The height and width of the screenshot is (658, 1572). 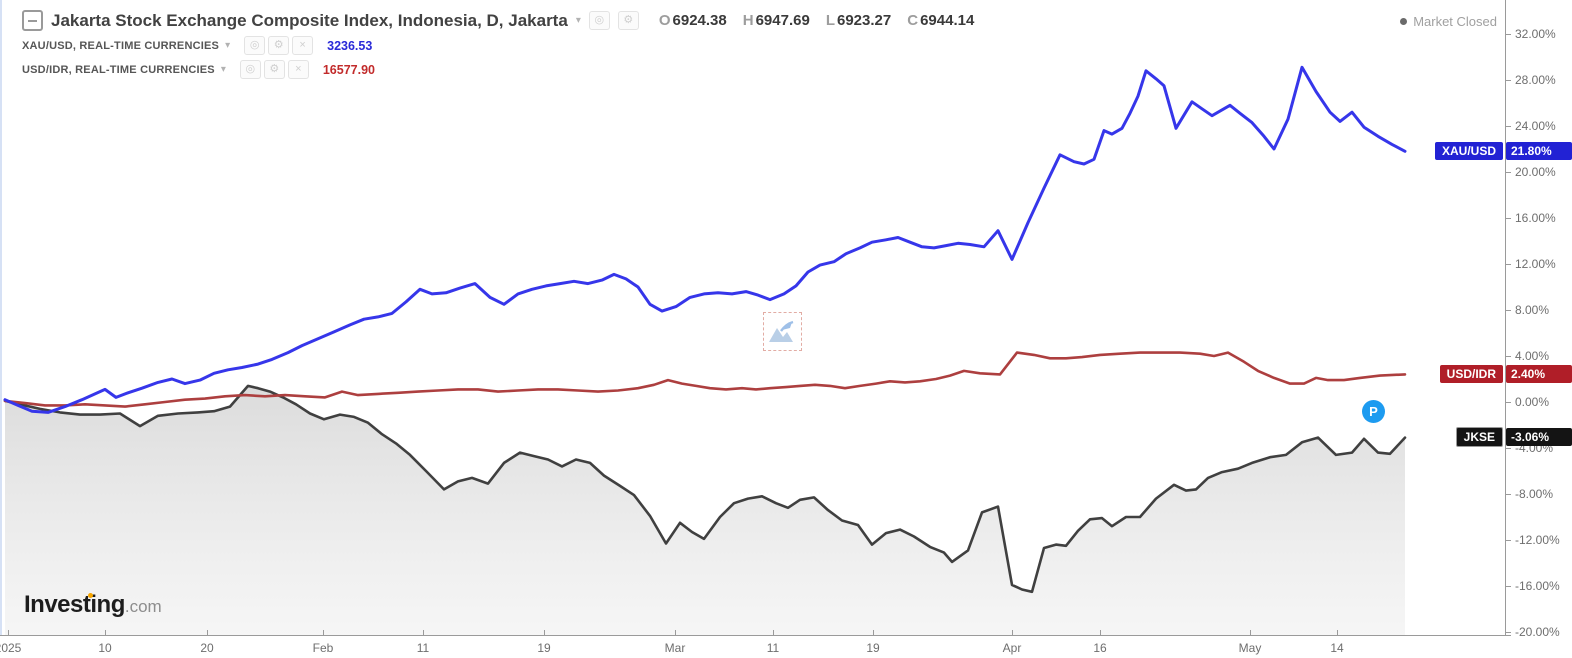 What do you see at coordinates (1100, 648) in the screenshot?
I see `time-axis-tick-label: 16` at bounding box center [1100, 648].